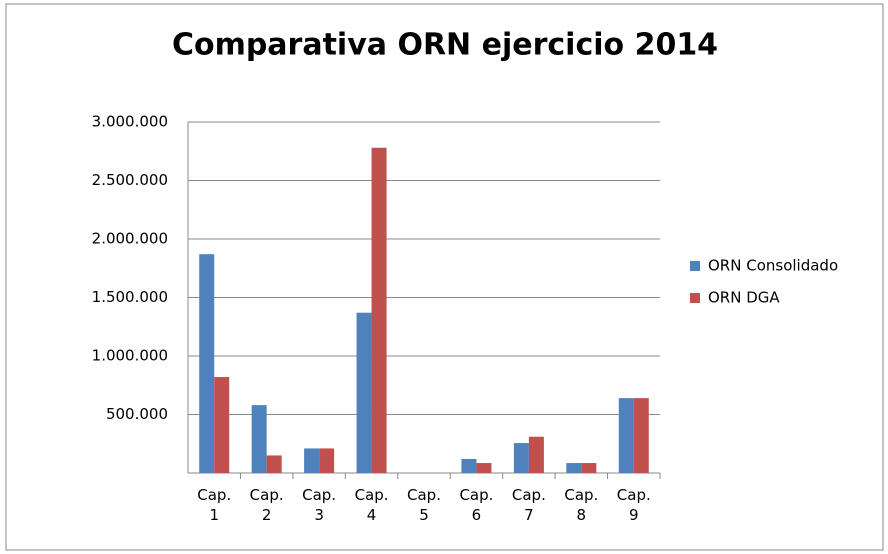  Describe the element at coordinates (744, 298) in the screenshot. I see `legend-label: ORN DGA` at that location.